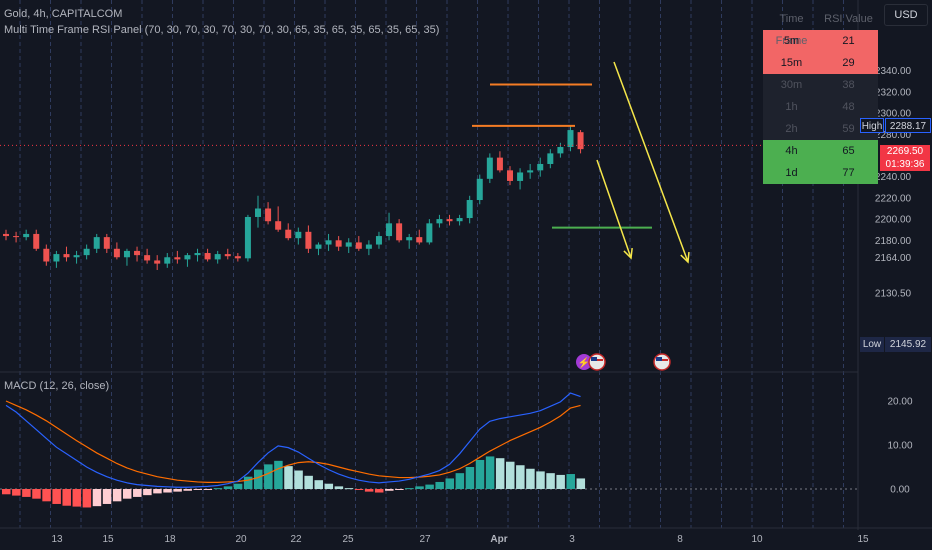 This screenshot has width=932, height=550. I want to click on rsi-timeframe: 15m, so click(791, 63).